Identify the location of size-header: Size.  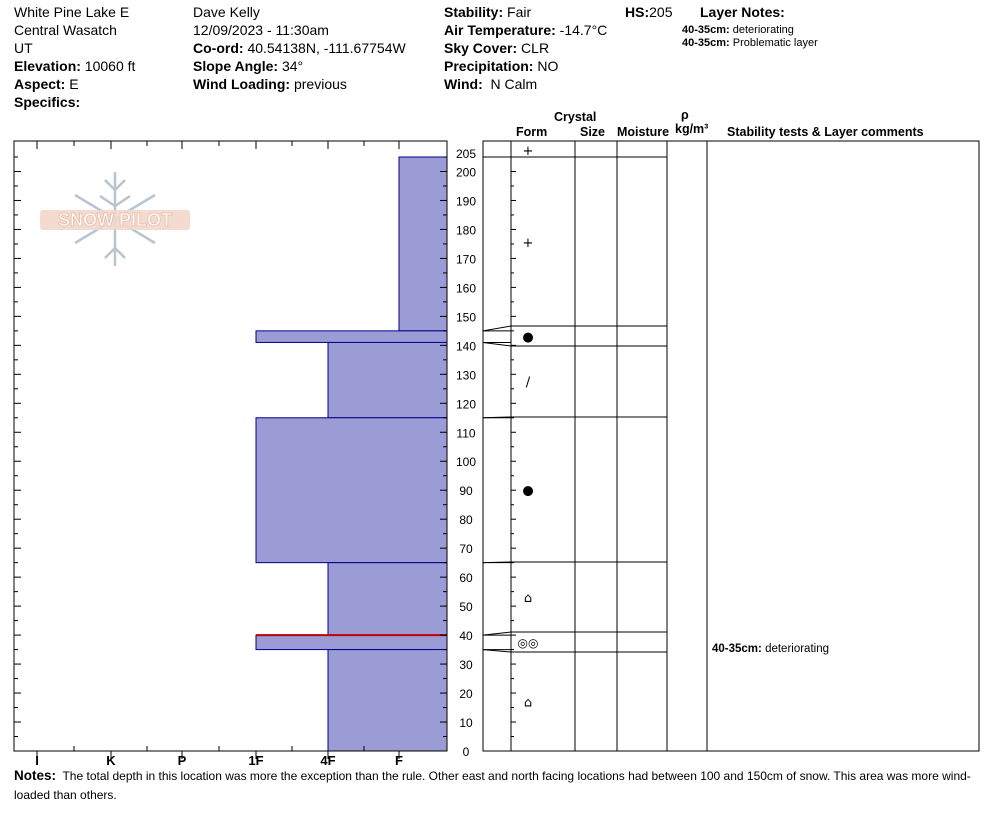
(593, 132).